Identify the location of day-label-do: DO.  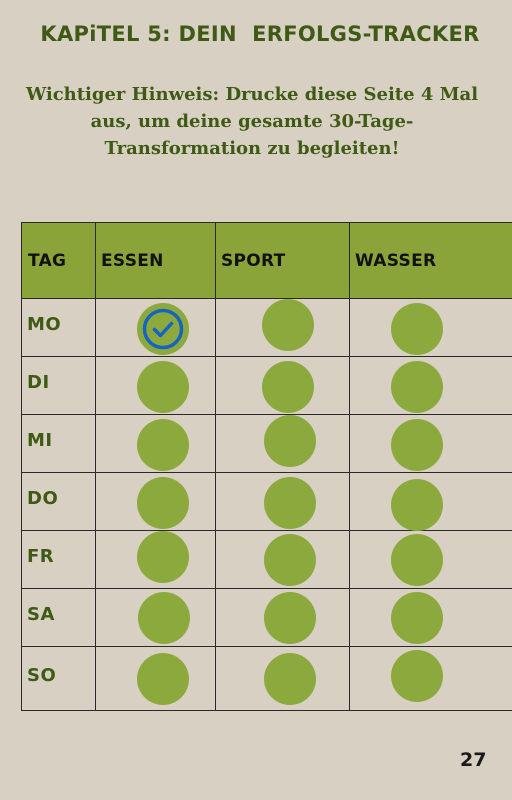
(43, 498).